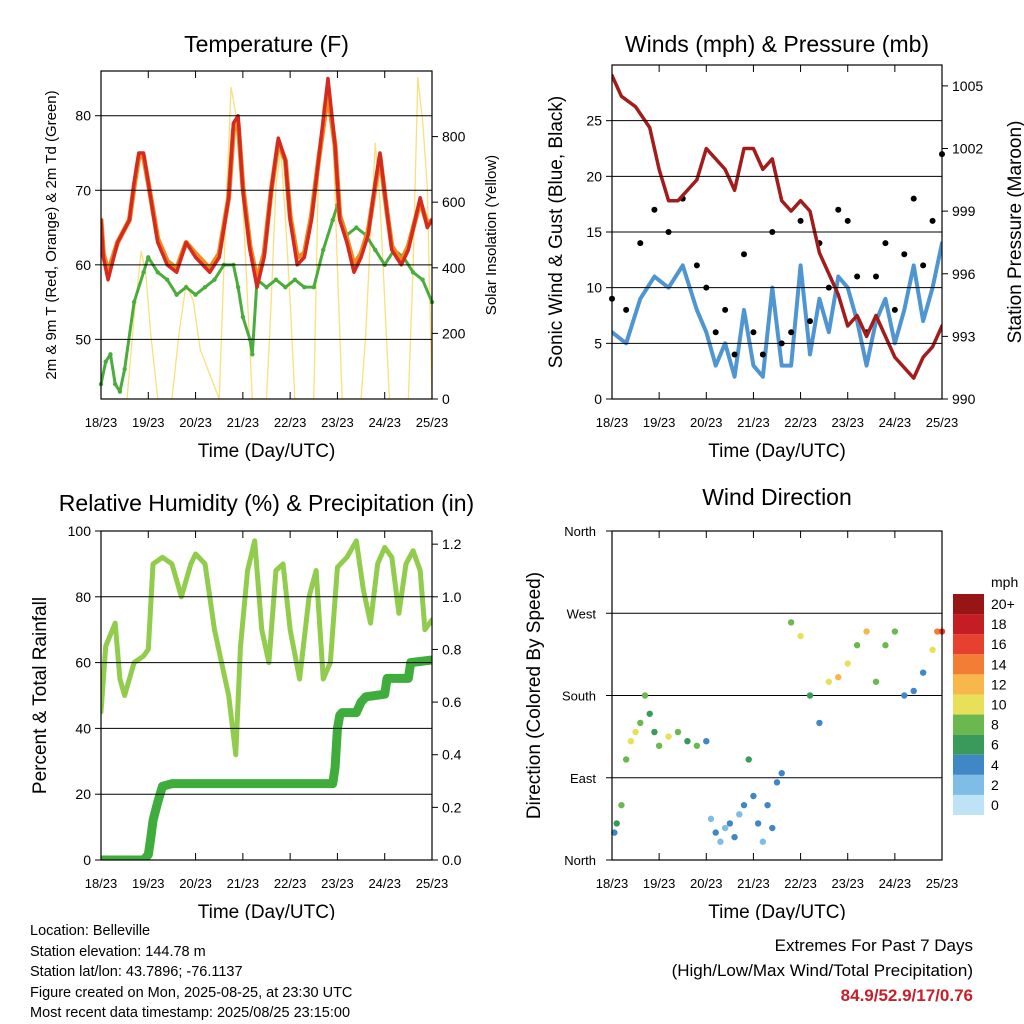 This screenshot has height=1024, width=1024. What do you see at coordinates (51, 234) in the screenshot?
I see `y-axis-label: 2m & 9m T (Red, Orange) & 2m Td (Green)` at bounding box center [51, 234].